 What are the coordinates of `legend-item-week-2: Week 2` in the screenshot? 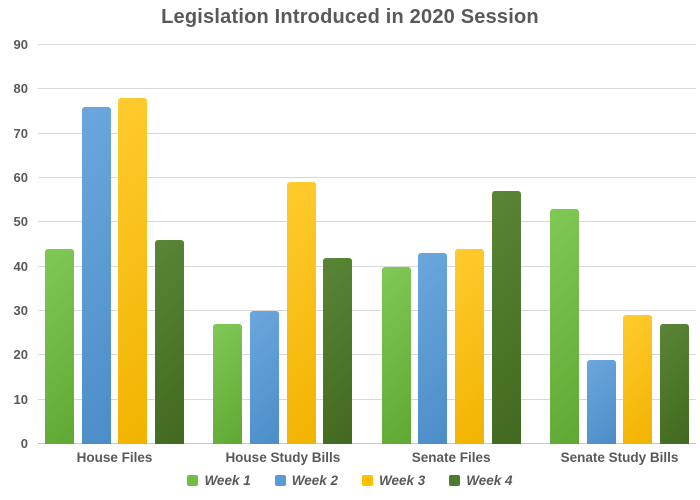 It's located at (306, 480).